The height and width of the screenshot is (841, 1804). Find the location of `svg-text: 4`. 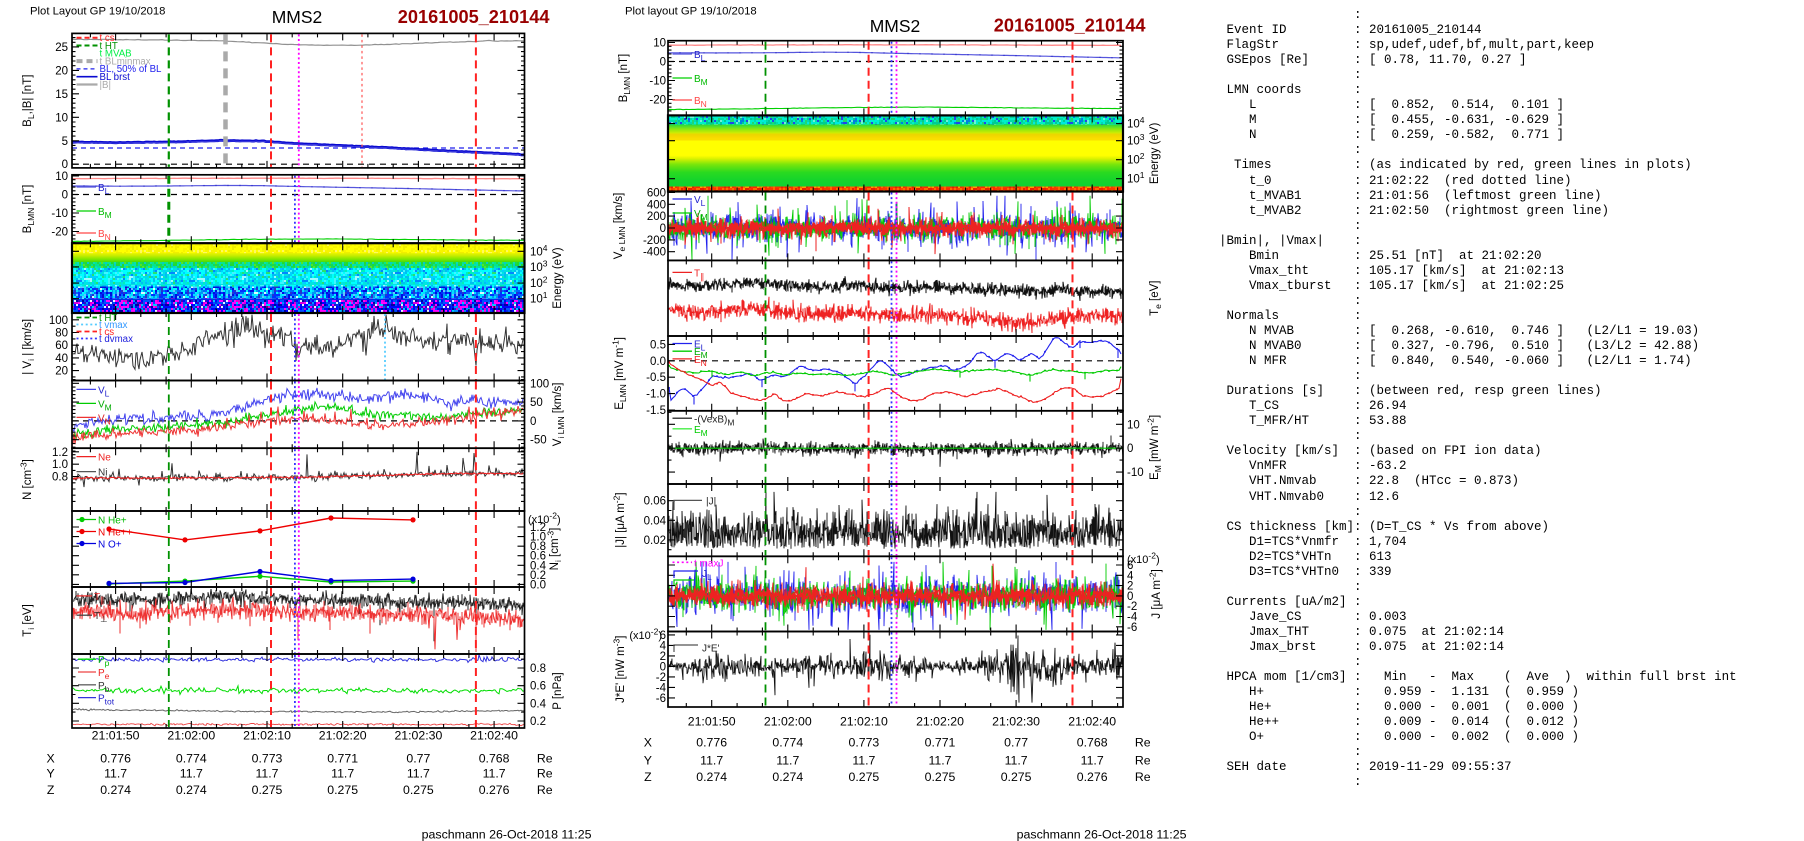

svg-text: 4 is located at coordinates (1130, 576).